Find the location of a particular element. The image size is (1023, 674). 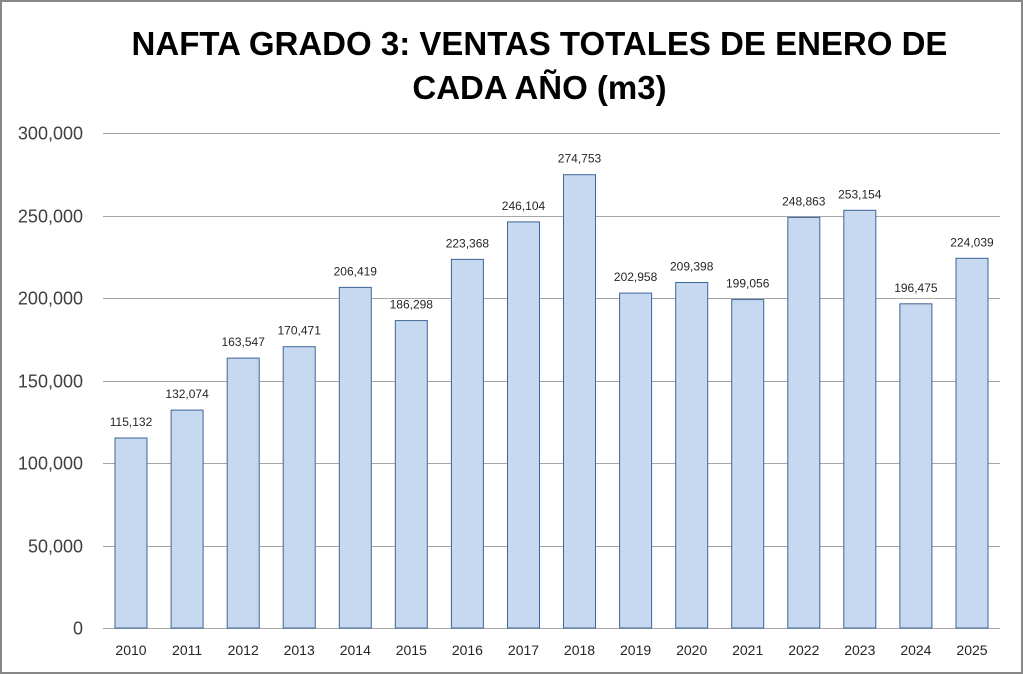

bar-2012 is located at coordinates (243, 493).